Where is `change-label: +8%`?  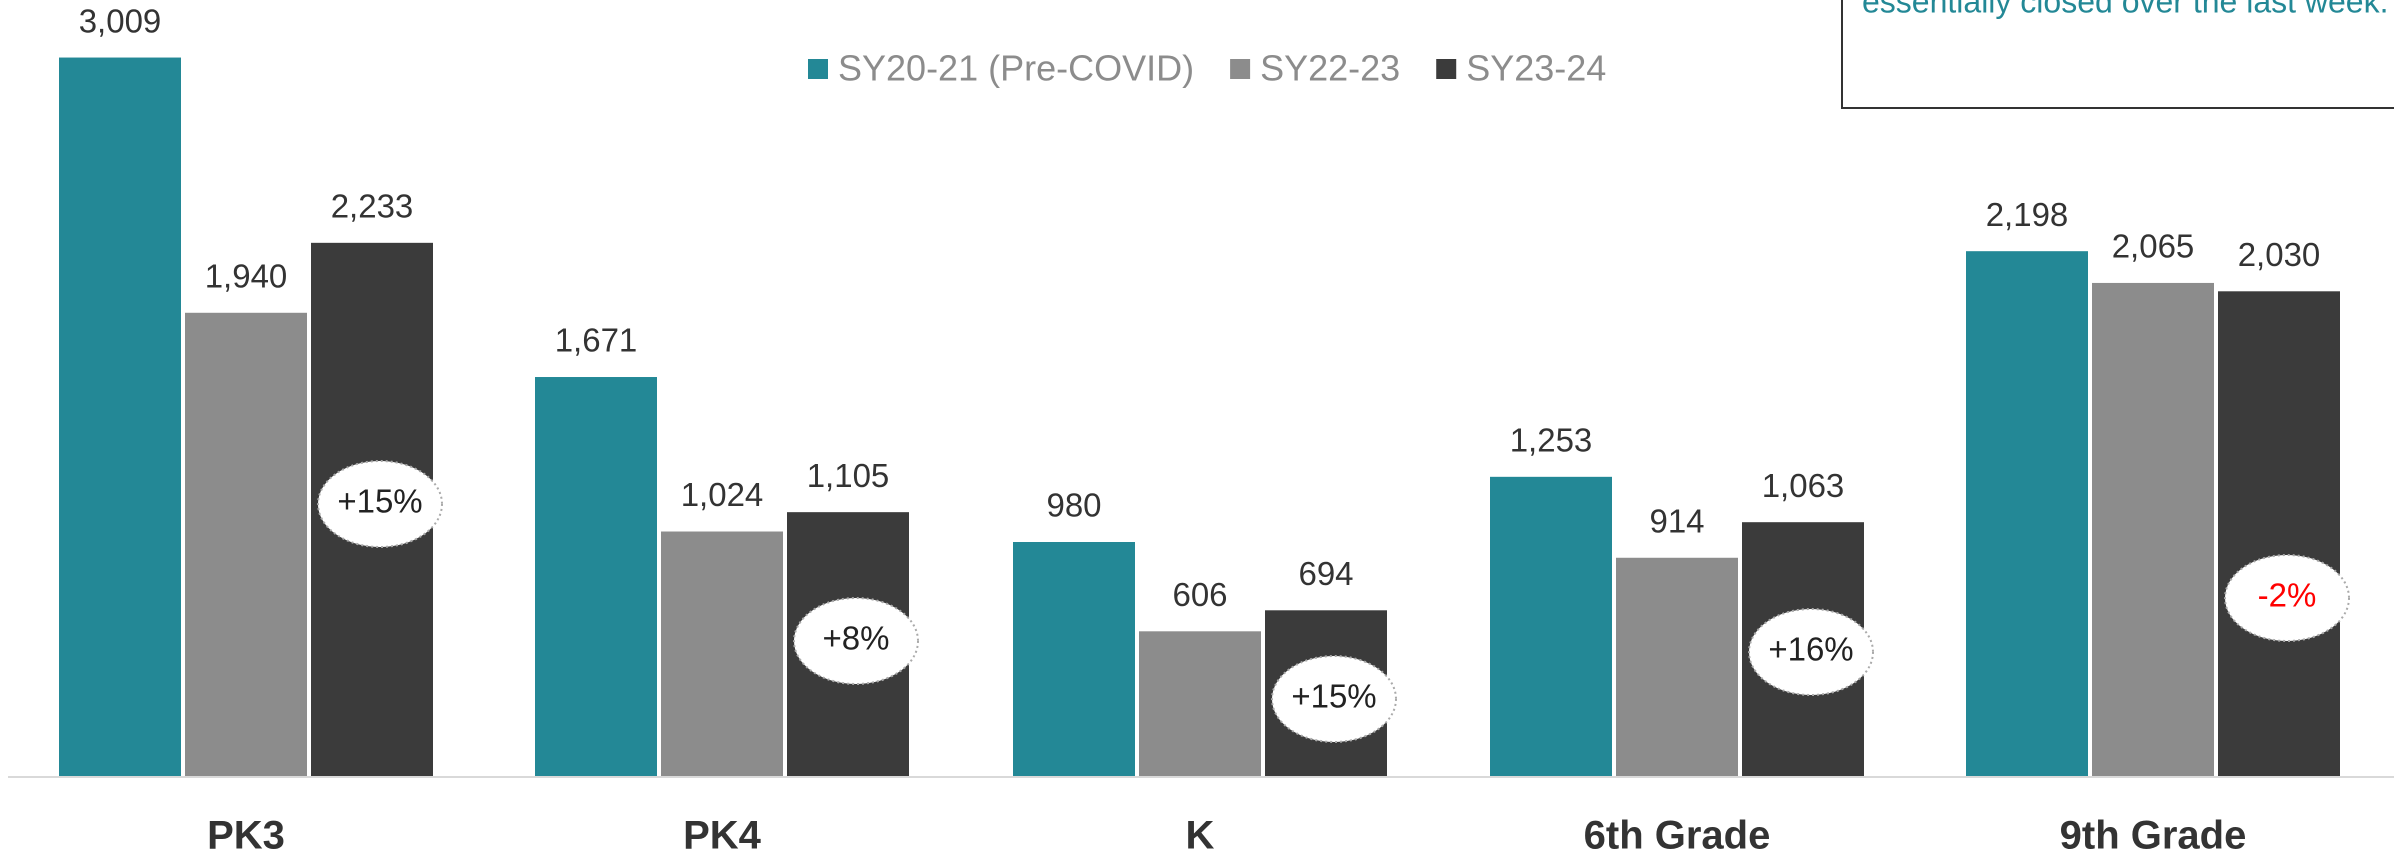
change-label: +8% is located at coordinates (856, 638).